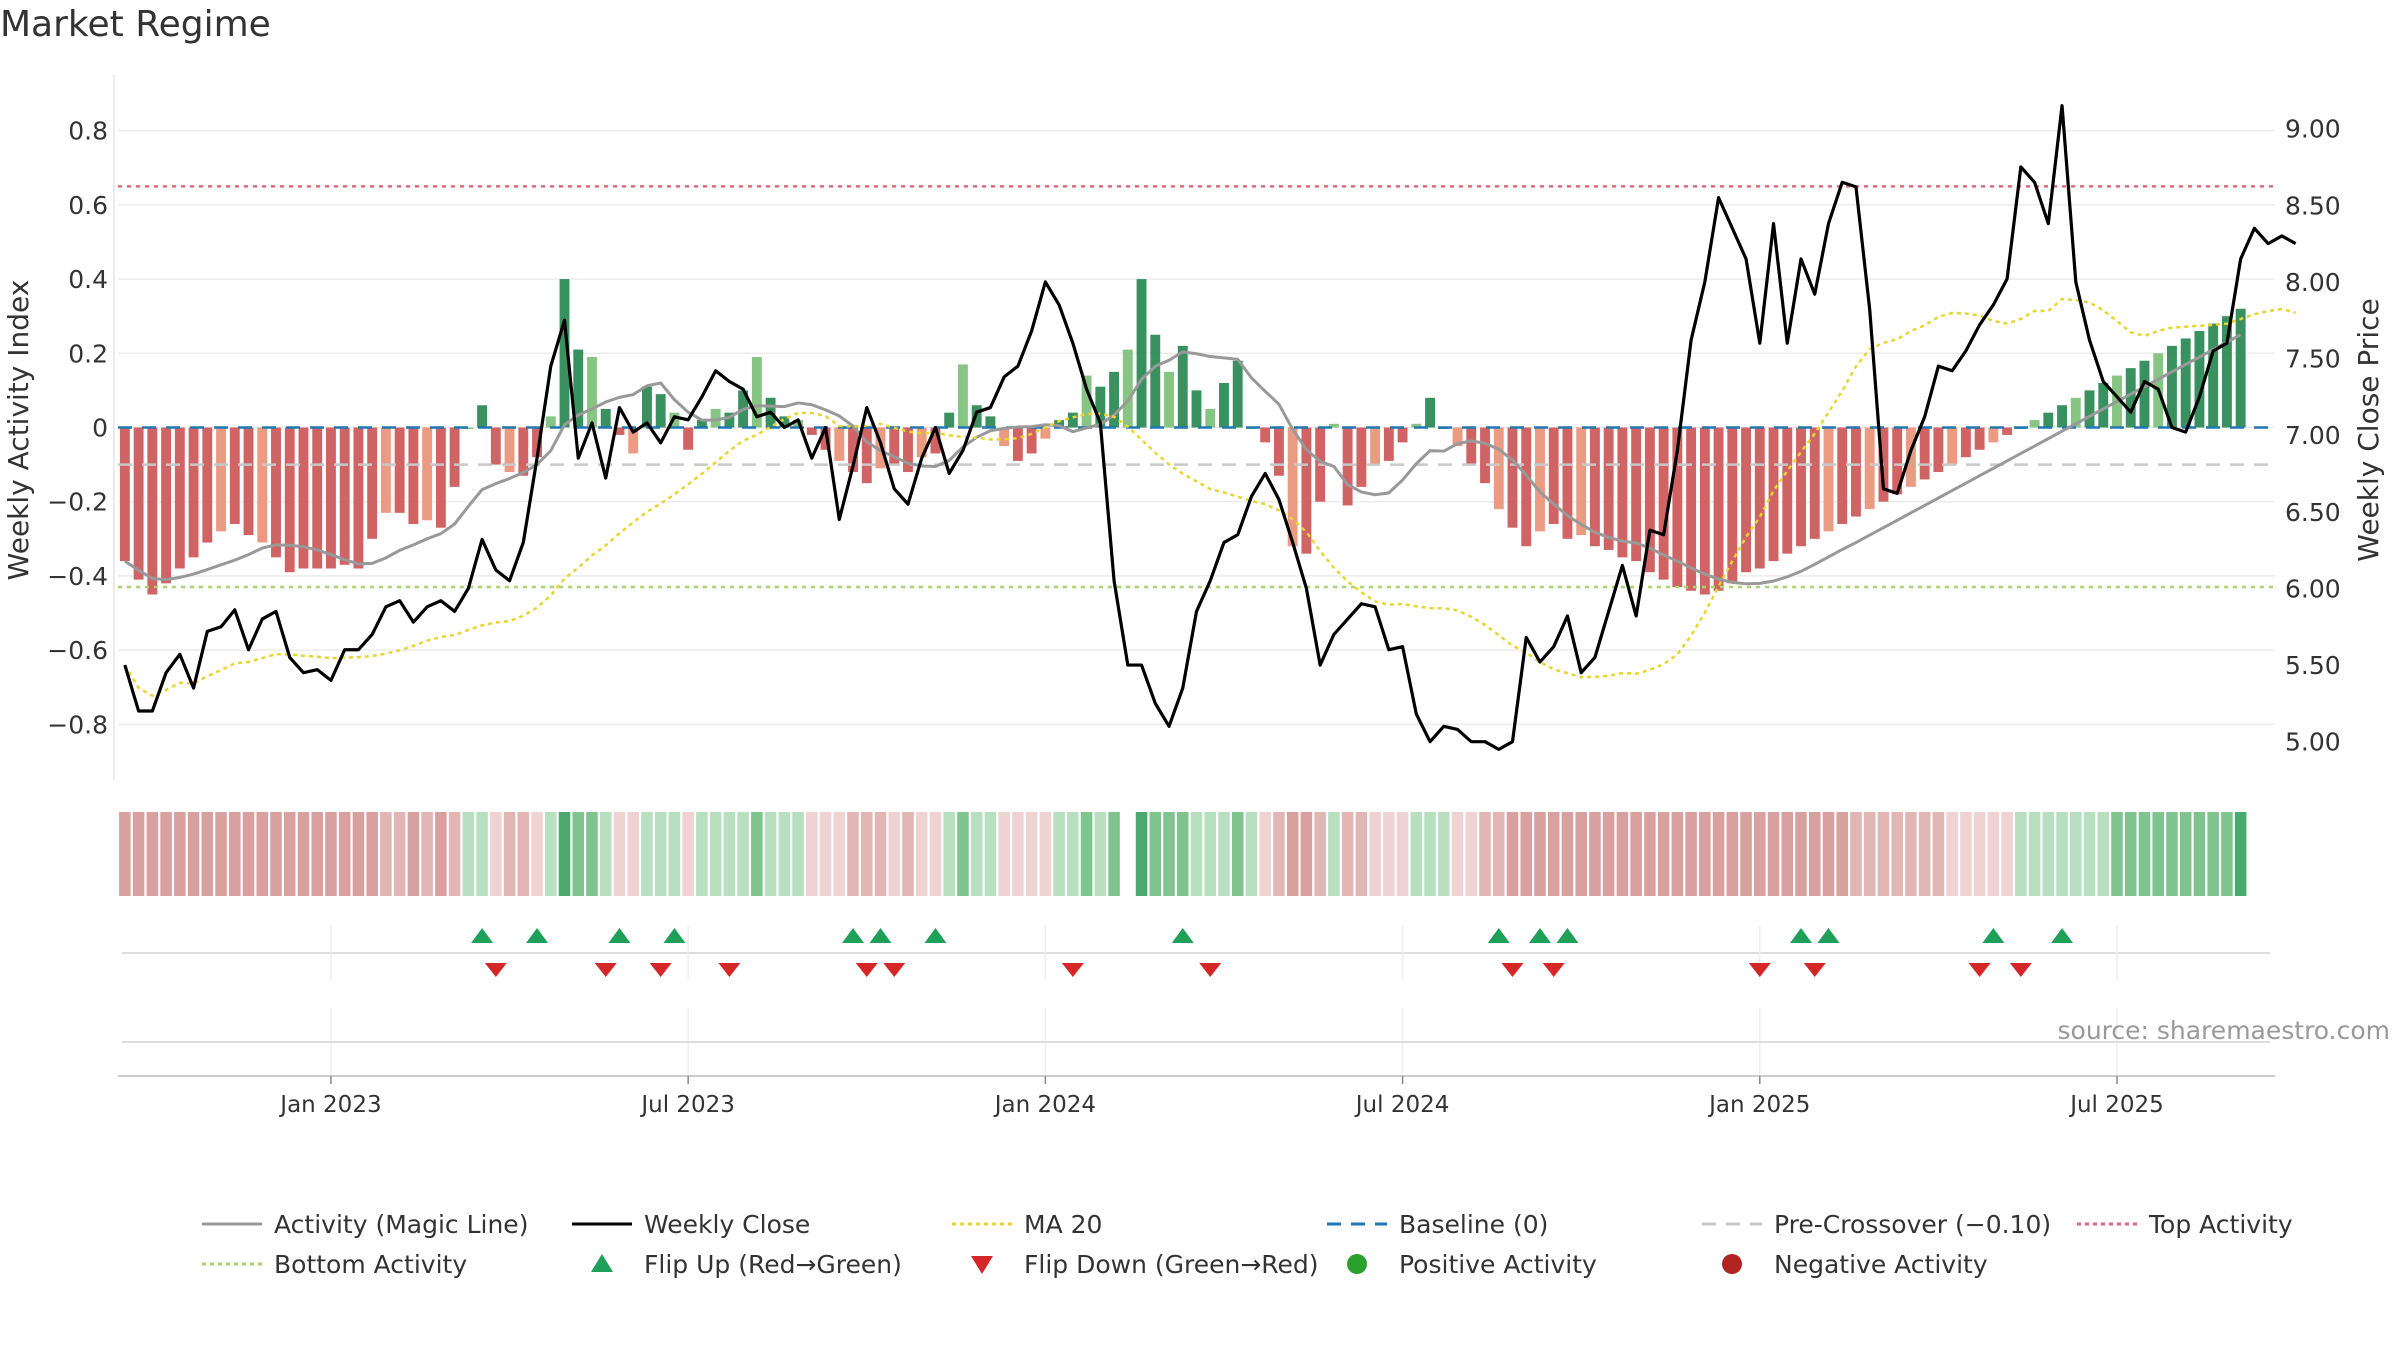 The width and height of the screenshot is (2400, 1350). What do you see at coordinates (385, 1224) in the screenshot?
I see `legend-item-magic-line: Activity (Magic Line)` at bounding box center [385, 1224].